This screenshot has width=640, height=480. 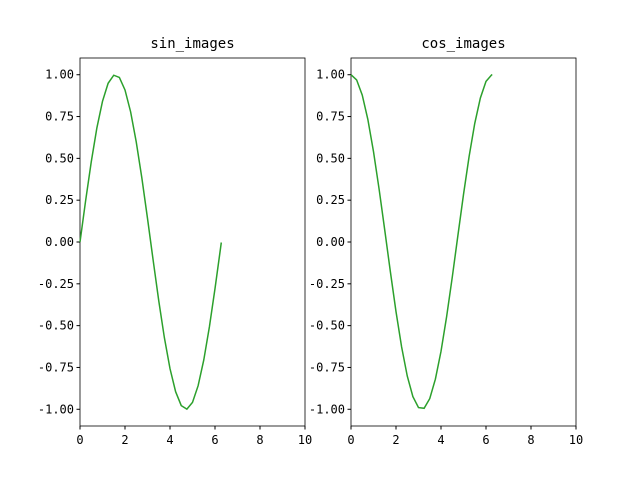 What do you see at coordinates (463, 44) in the screenshot?
I see `chart-title: cos_images` at bounding box center [463, 44].